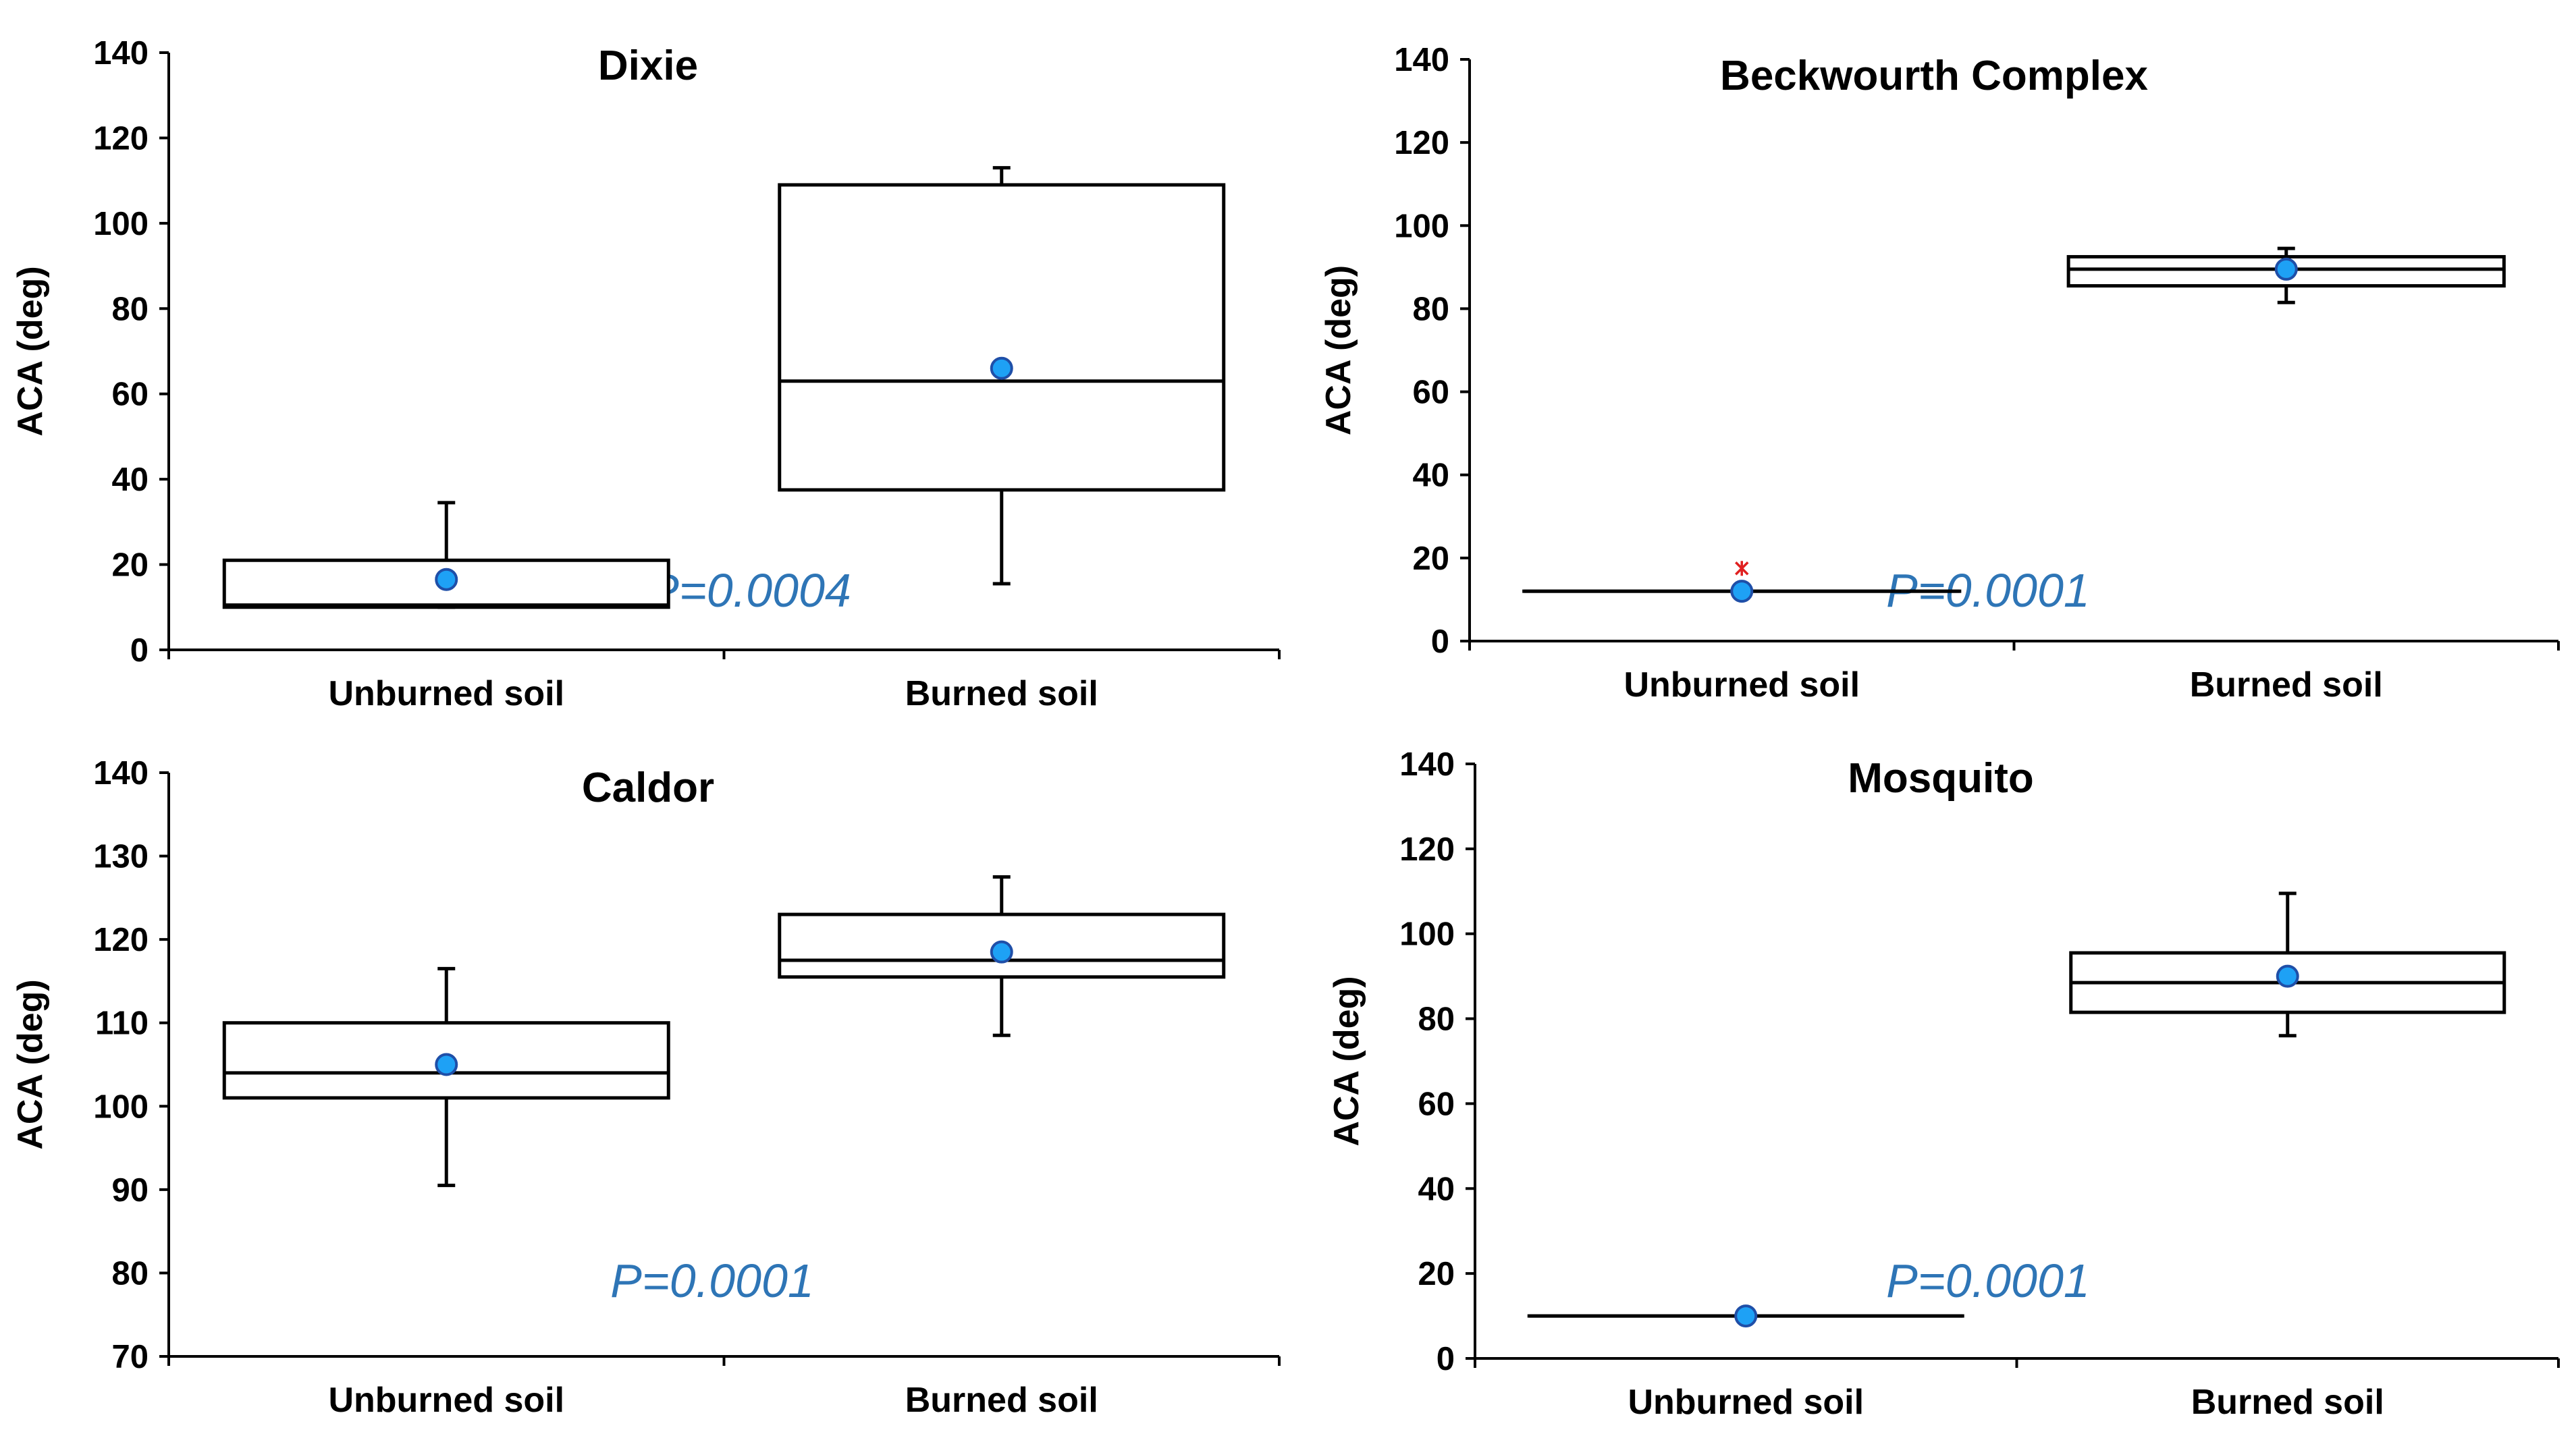 The height and width of the screenshot is (1434, 2576). What do you see at coordinates (1941, 778) in the screenshot?
I see `chart-title: Mosquito` at bounding box center [1941, 778].